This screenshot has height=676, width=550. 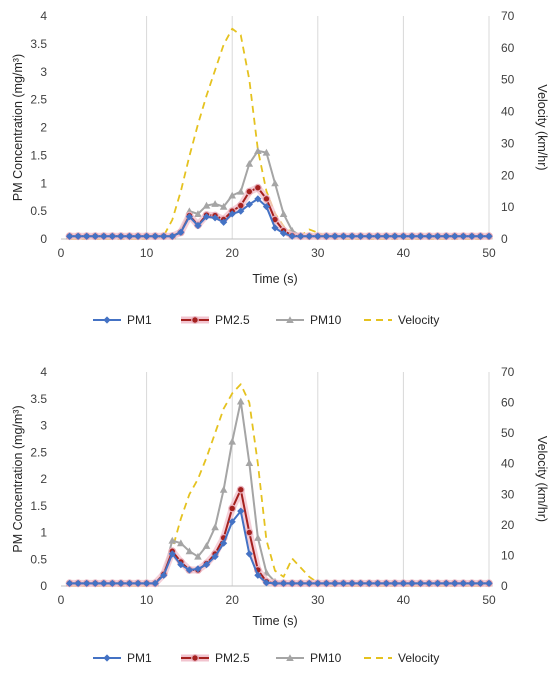 What do you see at coordinates (508, 175) in the screenshot?
I see `y2-tick-label: 20` at bounding box center [508, 175].